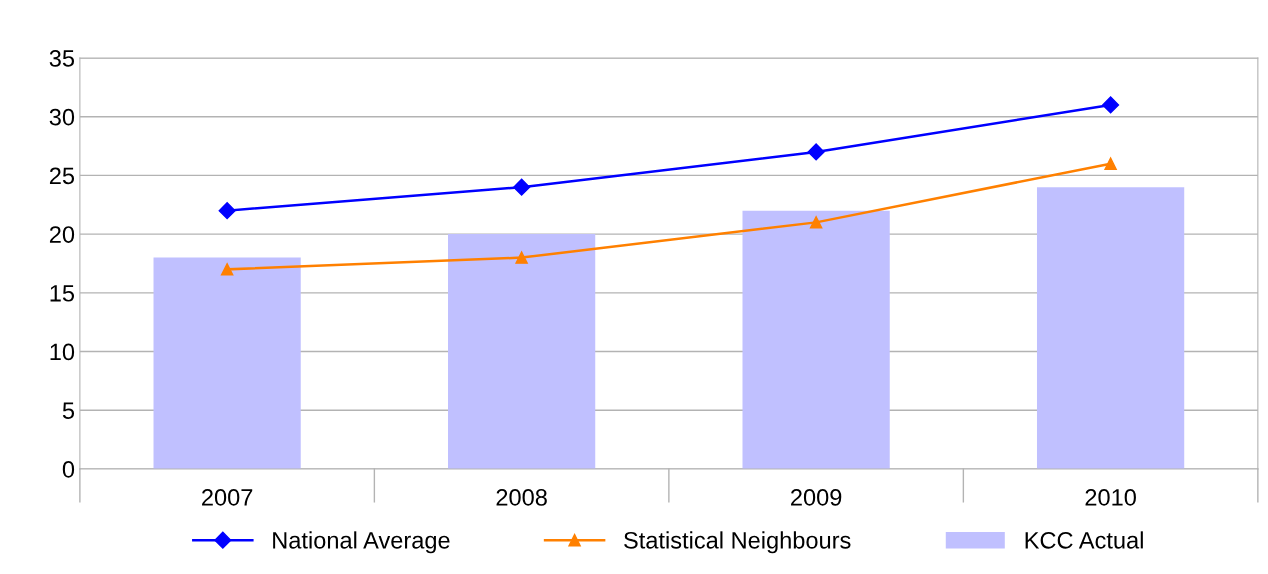 The width and height of the screenshot is (1268, 574). I want to click on y-tick-label: 30, so click(62, 117).